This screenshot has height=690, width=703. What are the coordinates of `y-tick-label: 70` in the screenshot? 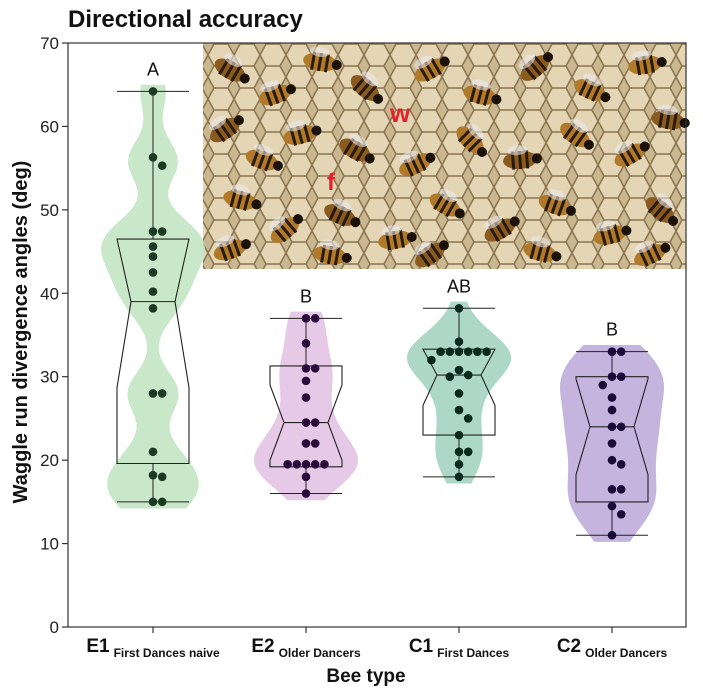 It's located at (49, 43).